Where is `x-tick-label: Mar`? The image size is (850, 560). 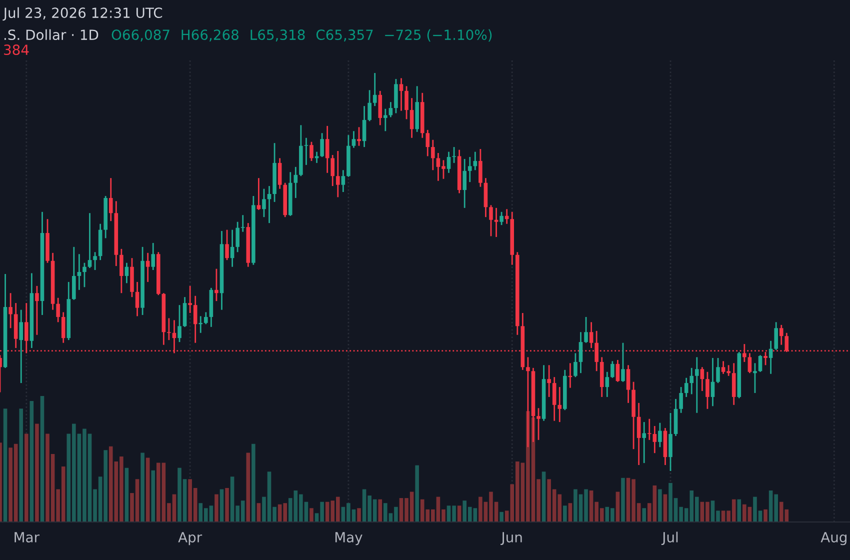
x-tick-label: Mar is located at coordinates (27, 537).